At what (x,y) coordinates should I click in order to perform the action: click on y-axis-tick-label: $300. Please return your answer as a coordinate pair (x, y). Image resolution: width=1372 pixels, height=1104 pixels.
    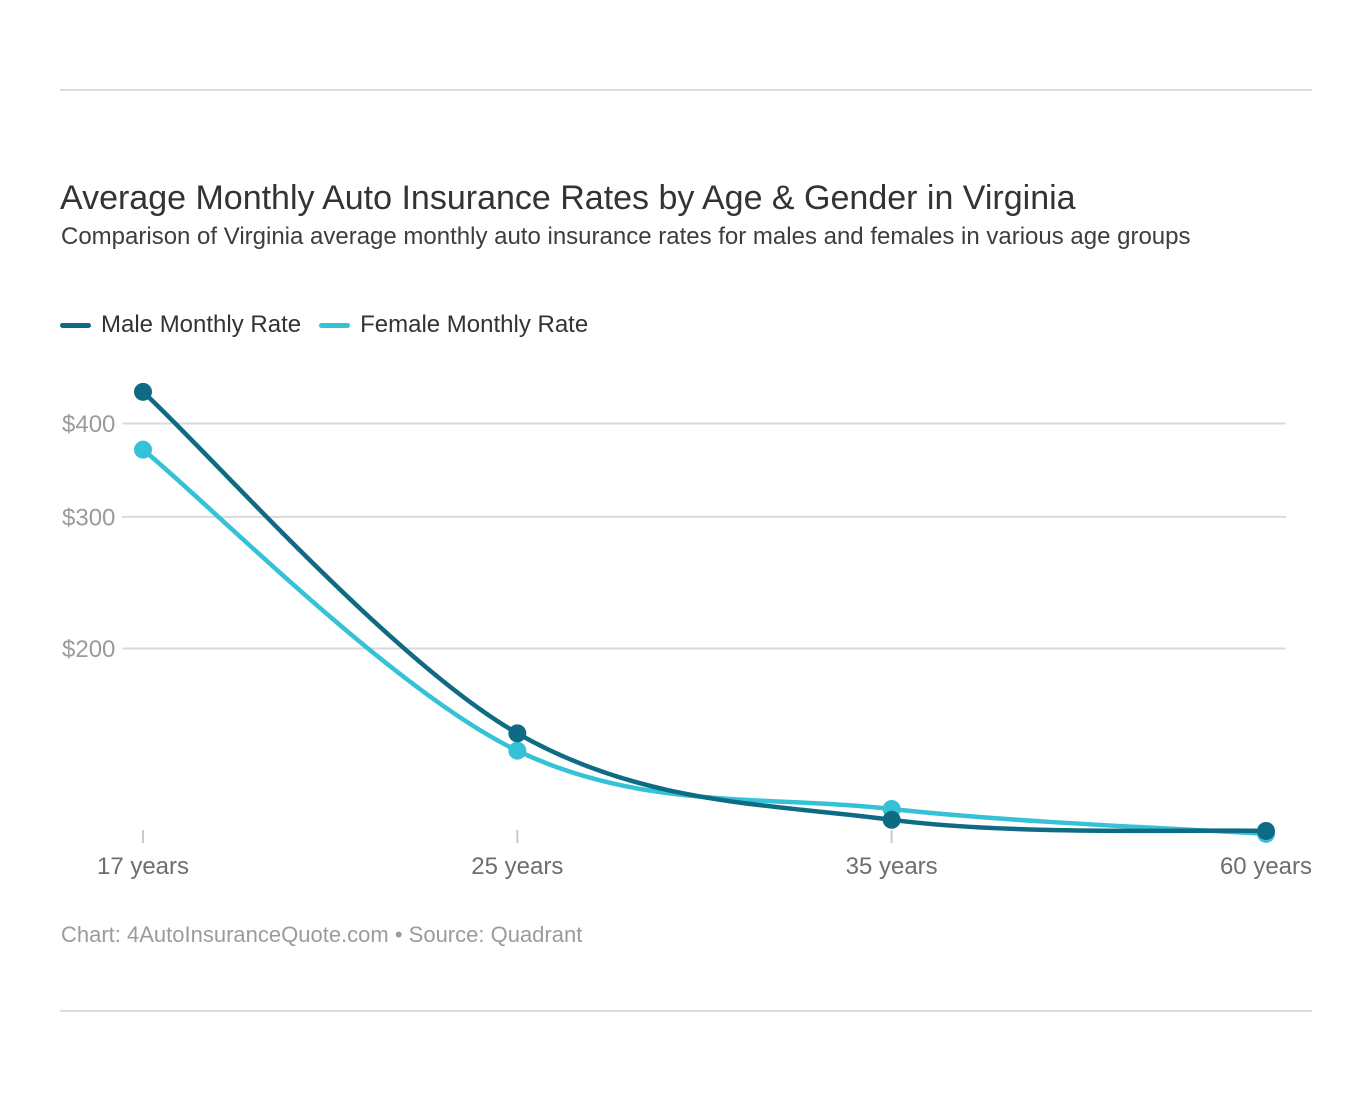
    Looking at the image, I should click on (88, 517).